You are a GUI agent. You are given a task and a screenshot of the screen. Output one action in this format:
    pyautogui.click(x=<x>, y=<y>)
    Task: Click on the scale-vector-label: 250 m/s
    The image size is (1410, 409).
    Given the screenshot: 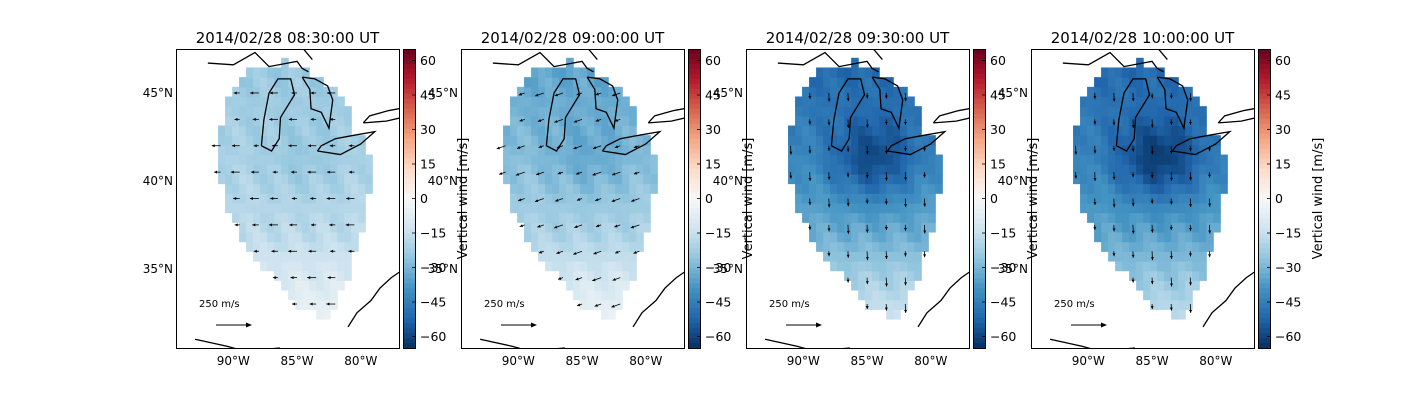 What is the action you would take?
    pyautogui.click(x=789, y=304)
    